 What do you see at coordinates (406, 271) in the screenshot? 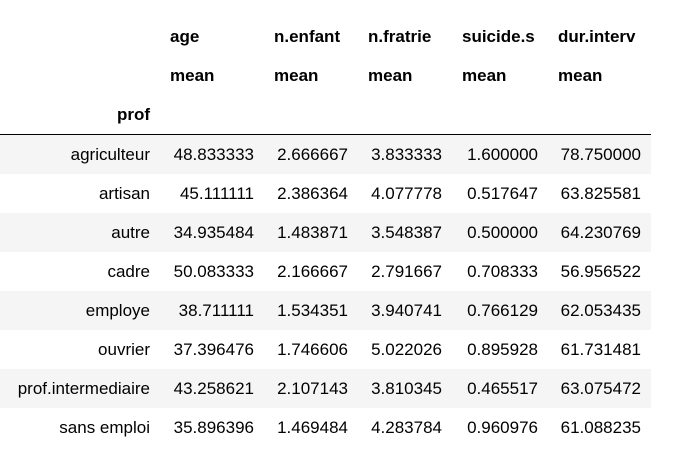
I see `table-cell: 2.791667` at bounding box center [406, 271].